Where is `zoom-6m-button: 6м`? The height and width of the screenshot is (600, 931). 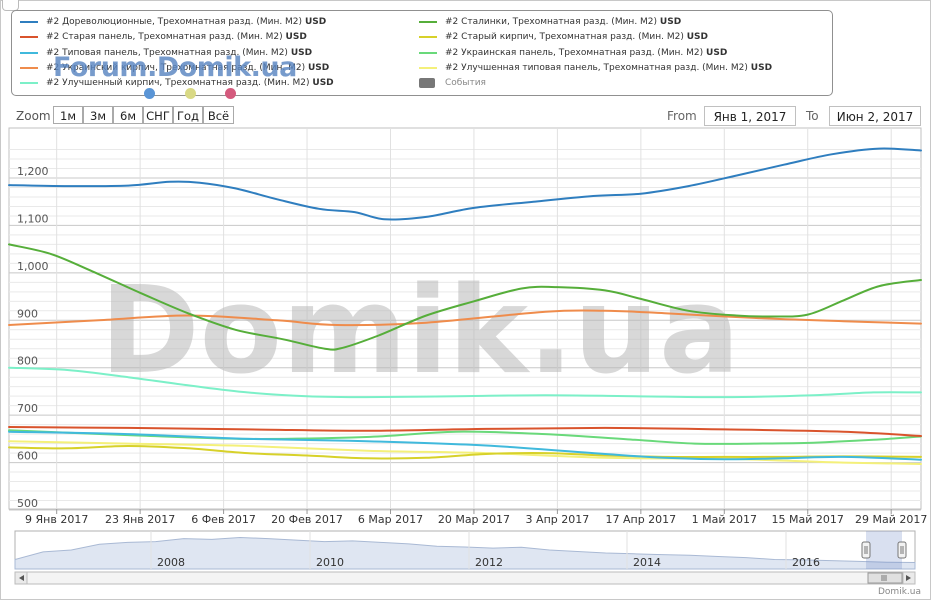
zoom-6m-button: 6м is located at coordinates (128, 115).